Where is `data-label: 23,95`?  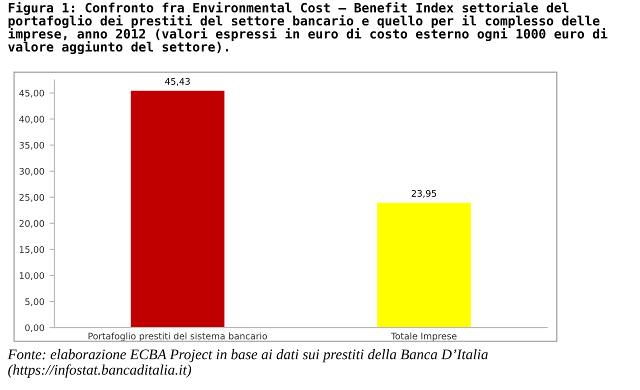
data-label: 23,95 is located at coordinates (424, 194).